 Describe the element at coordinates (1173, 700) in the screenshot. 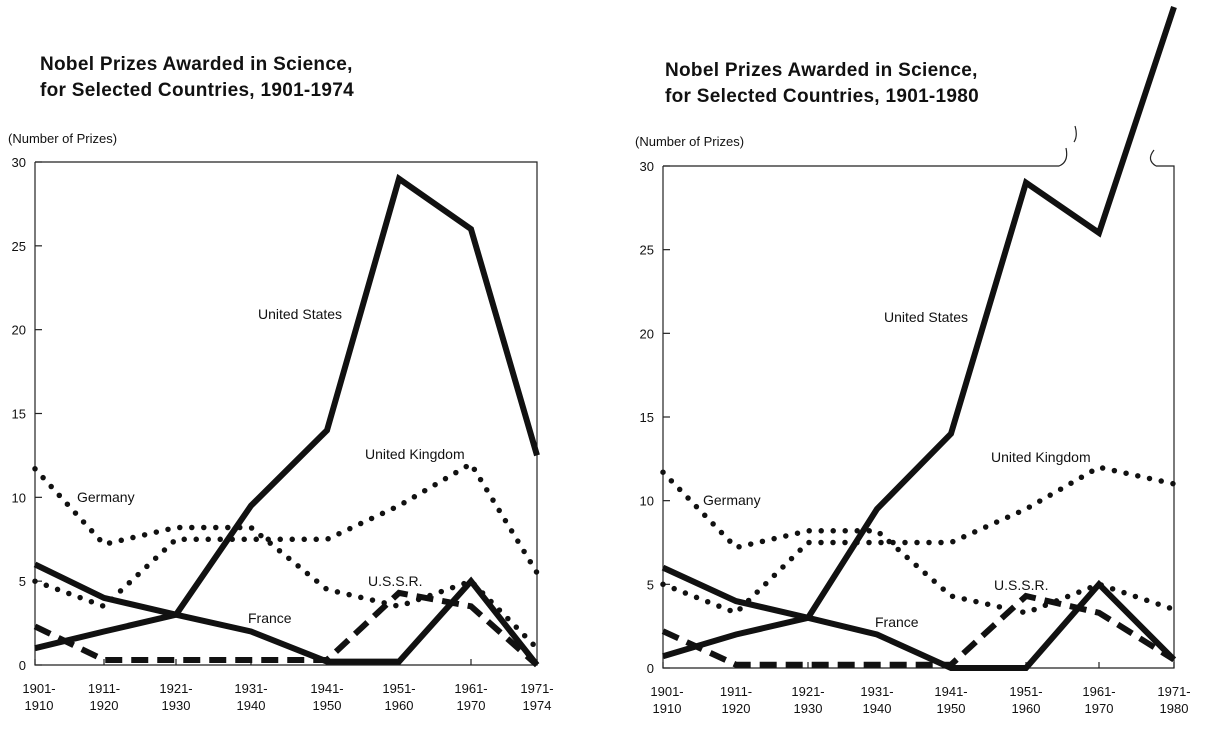

I see `x-tick-label: 1971- 1980` at that location.